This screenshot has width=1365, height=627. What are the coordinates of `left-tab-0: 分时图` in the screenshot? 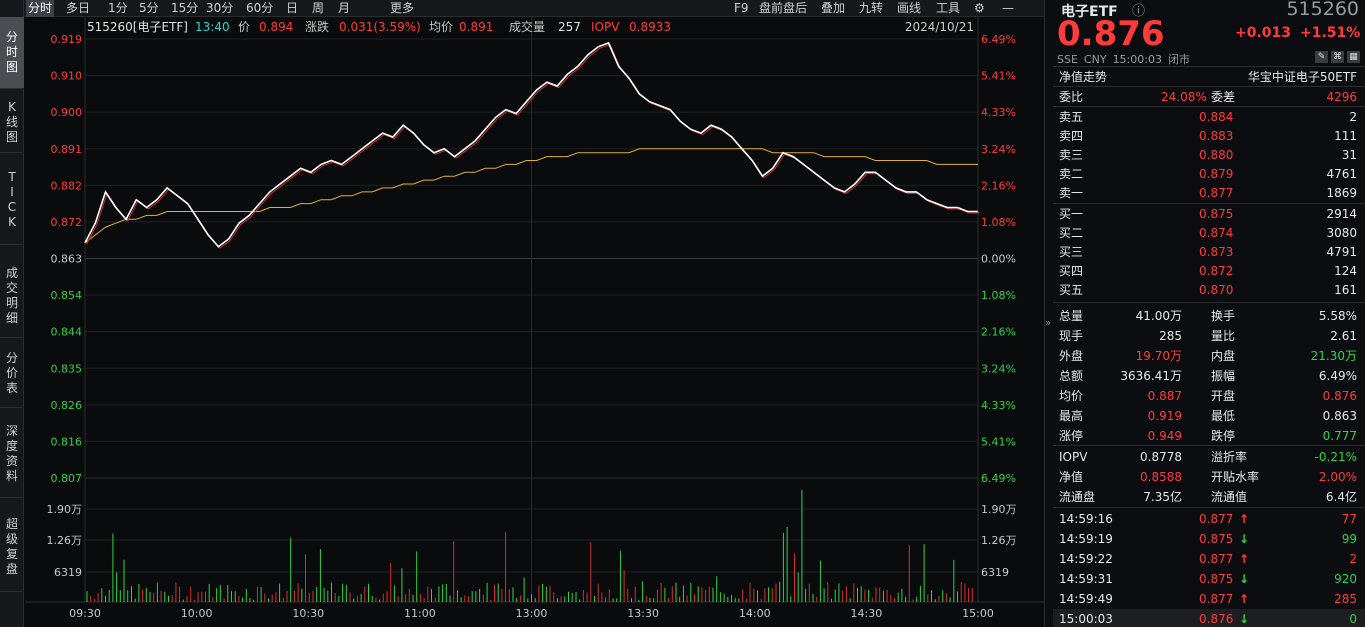 It's located at (12, 53).